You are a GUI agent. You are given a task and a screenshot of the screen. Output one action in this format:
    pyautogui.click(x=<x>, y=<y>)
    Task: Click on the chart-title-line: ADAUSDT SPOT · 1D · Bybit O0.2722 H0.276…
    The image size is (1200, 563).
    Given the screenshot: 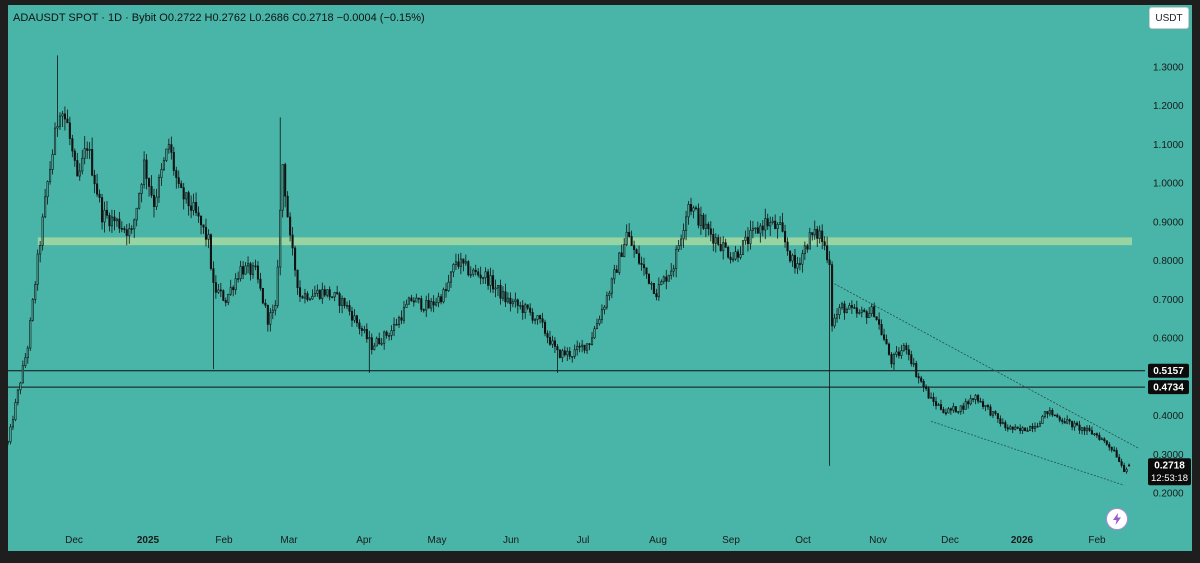 What is the action you would take?
    pyautogui.click(x=219, y=18)
    